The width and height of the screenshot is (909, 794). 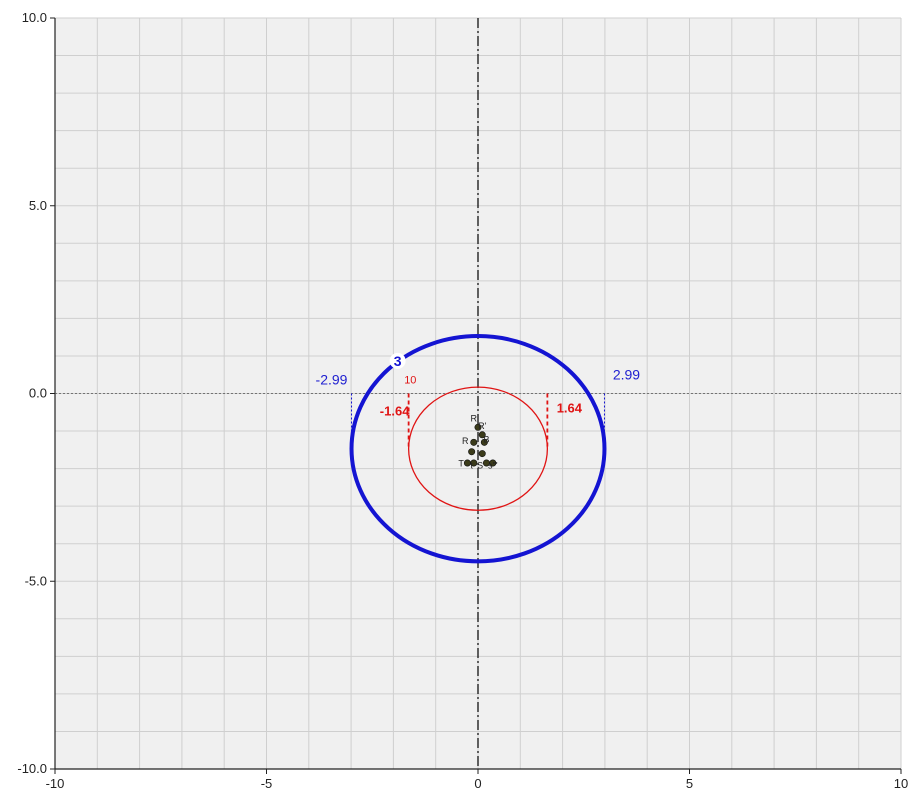 I want to click on point-label: T, so click(x=461, y=464).